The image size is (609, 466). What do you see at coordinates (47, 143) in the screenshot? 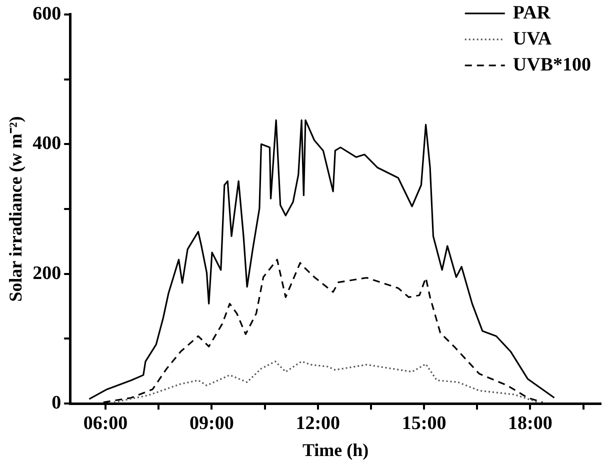
I see `y-tick-label: 400` at bounding box center [47, 143].